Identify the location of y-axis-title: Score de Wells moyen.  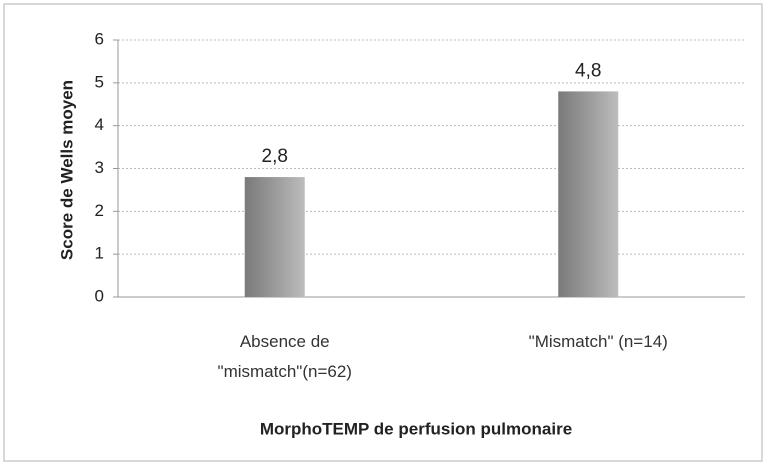
(66, 170).